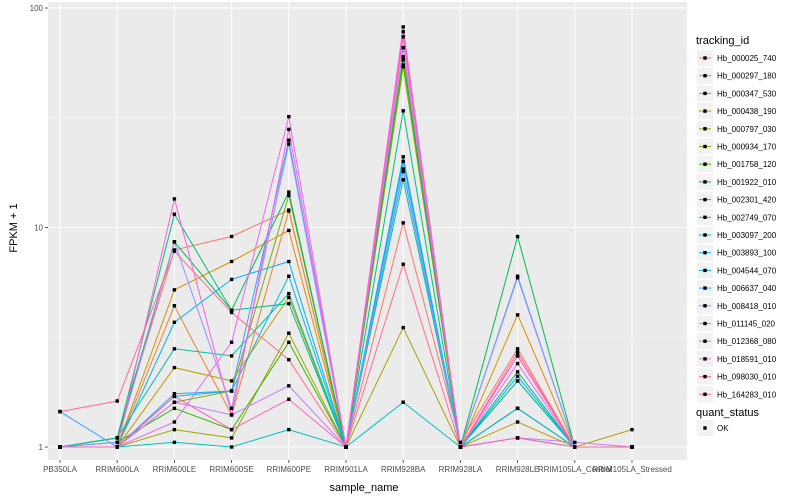 This screenshot has height=500, width=800. What do you see at coordinates (723, 428) in the screenshot?
I see `shape-legend-label: OK` at bounding box center [723, 428].